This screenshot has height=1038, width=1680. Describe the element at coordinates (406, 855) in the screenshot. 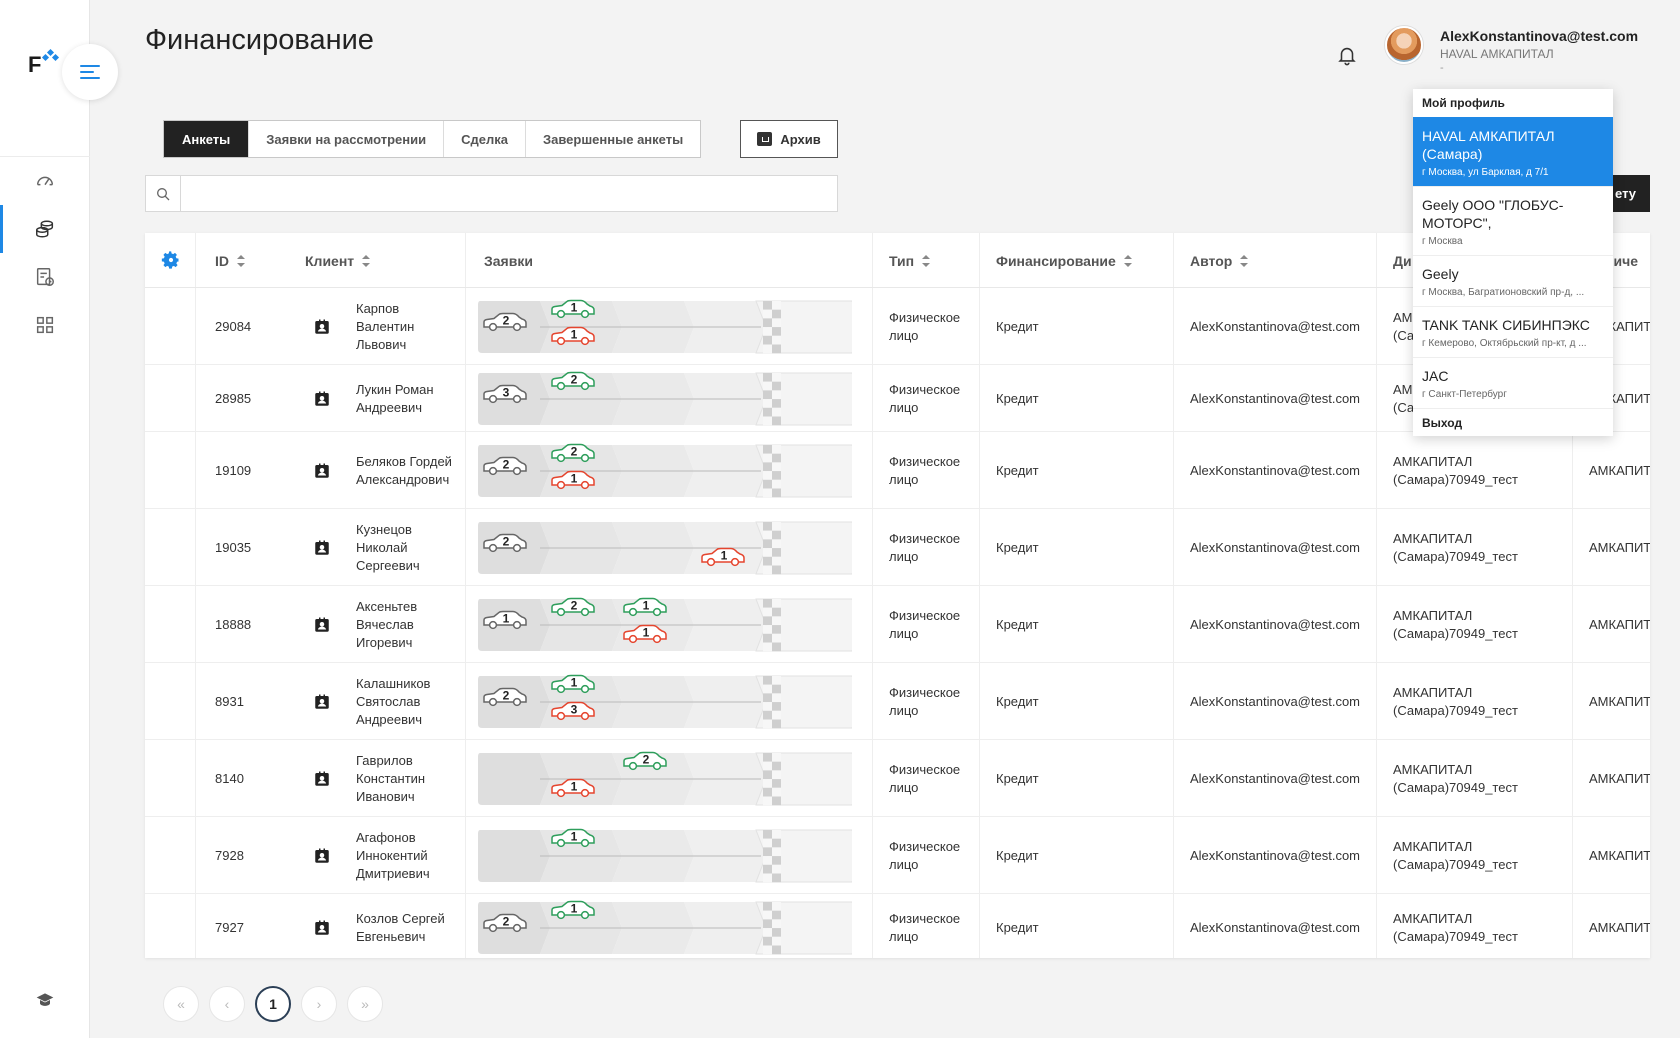

I see `cell-client: Агафонов Иннокентий Дмитриевич` at that location.